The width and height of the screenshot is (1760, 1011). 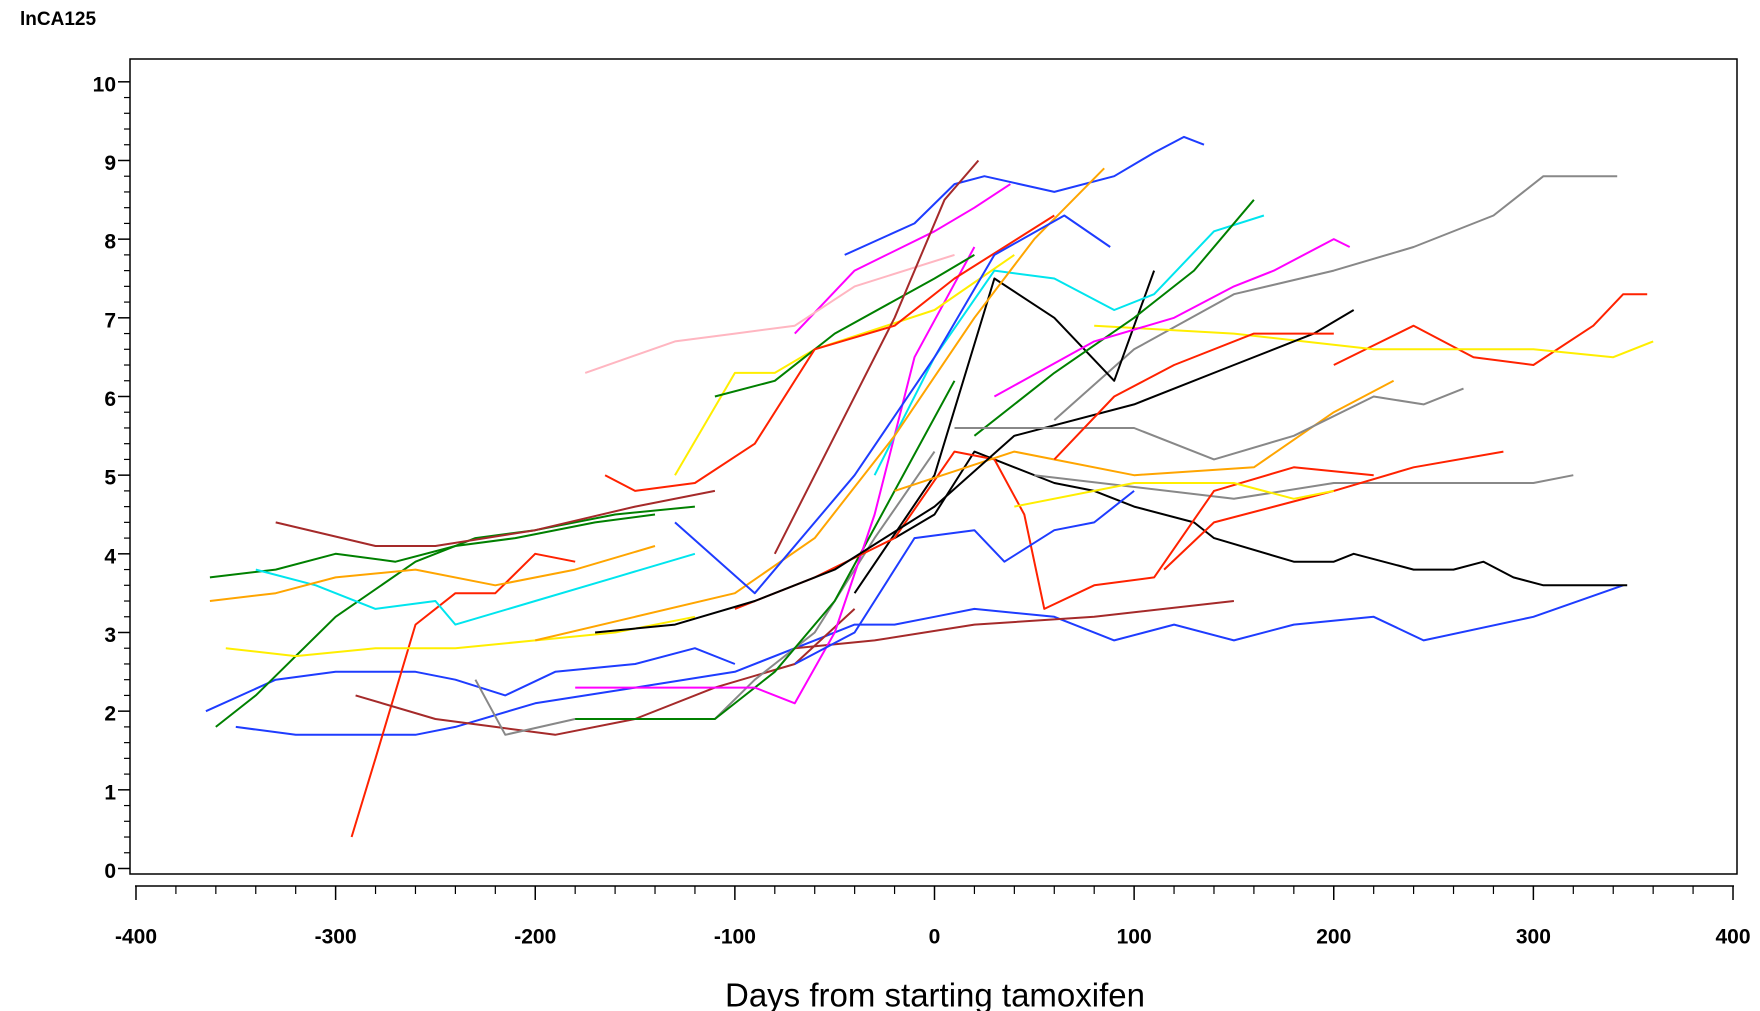 I want to click on y-tick-label: 7, so click(x=110, y=320).